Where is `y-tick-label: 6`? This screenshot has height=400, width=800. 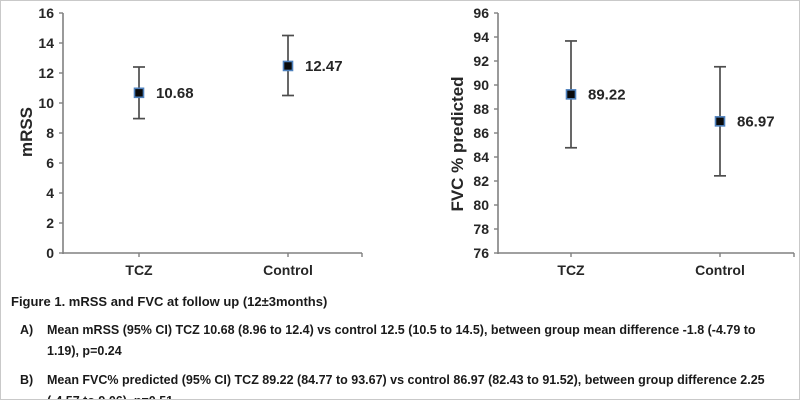
y-tick-label: 6 is located at coordinates (50, 163).